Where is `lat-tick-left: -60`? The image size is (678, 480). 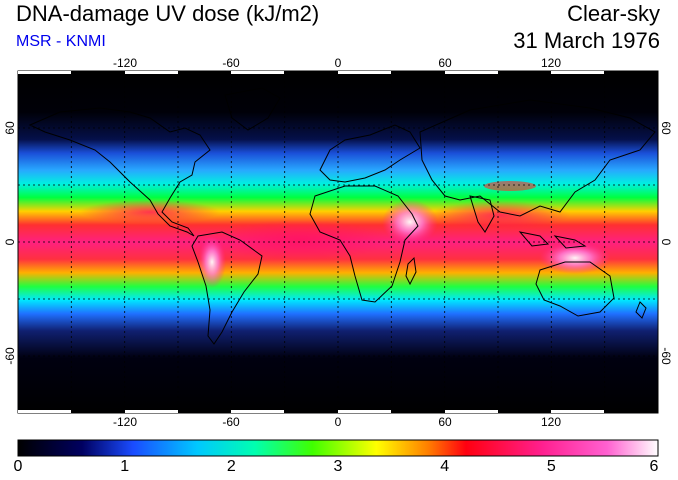
lat-tick-left: -60 is located at coordinates (10, 356).